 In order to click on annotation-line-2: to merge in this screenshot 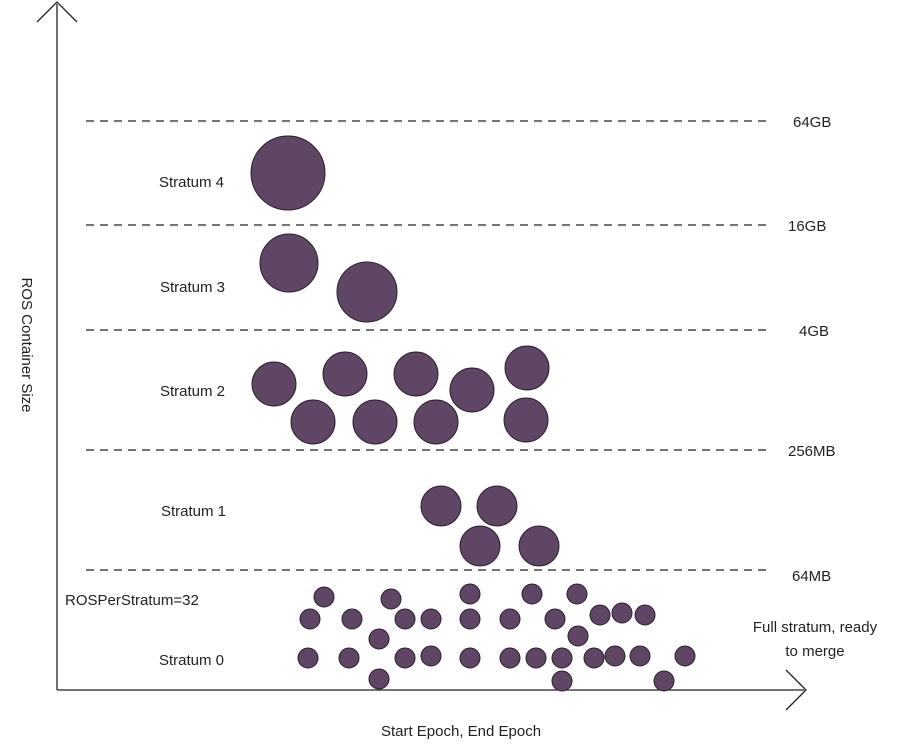, I will do `click(814, 651)`.